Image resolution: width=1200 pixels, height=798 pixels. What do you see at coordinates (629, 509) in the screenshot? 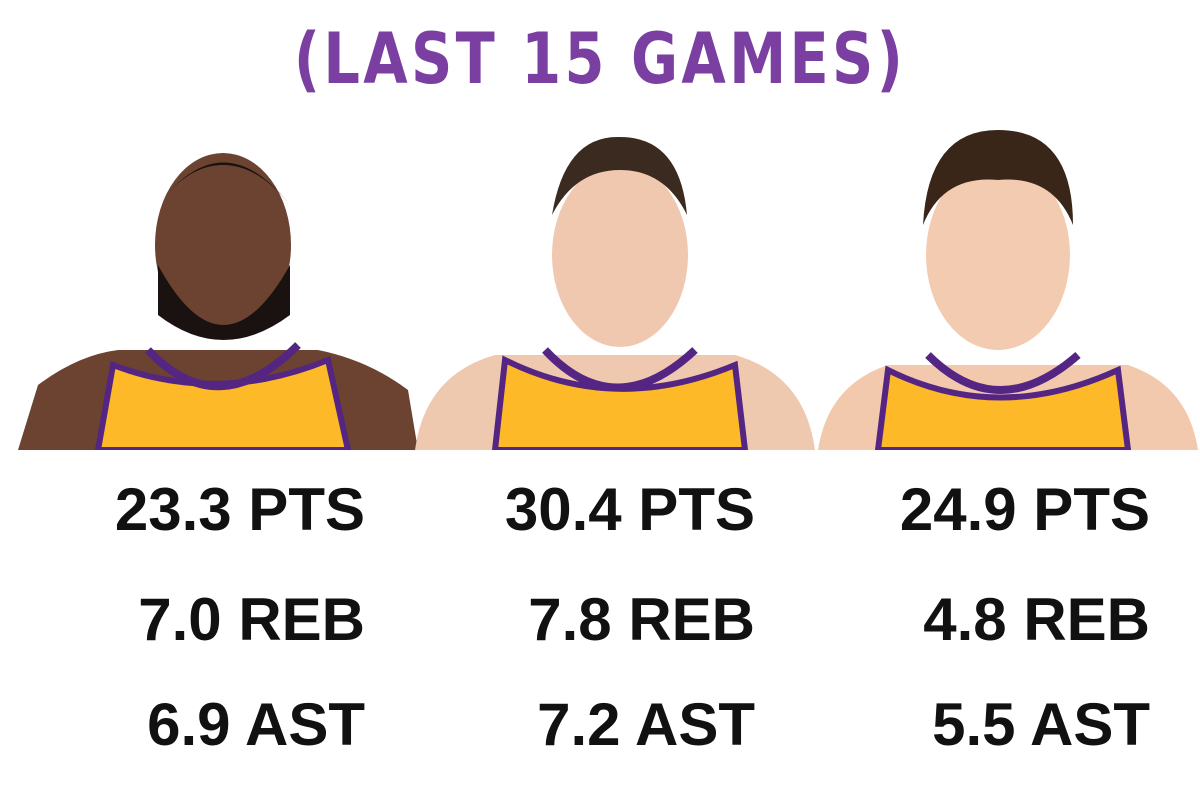
I see `stat-line: 30.4 PTS` at bounding box center [629, 509].